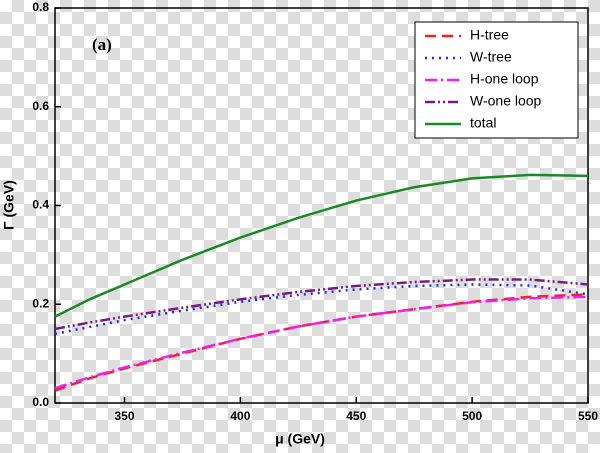 This screenshot has width=600, height=453. What do you see at coordinates (504, 79) in the screenshot?
I see `legend-label: H-one loop` at bounding box center [504, 79].